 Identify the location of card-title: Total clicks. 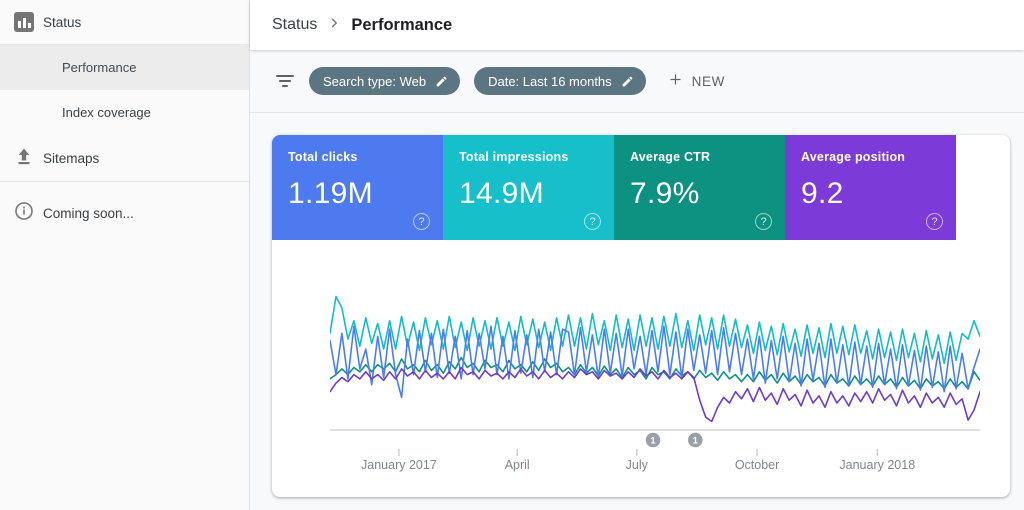
(323, 157).